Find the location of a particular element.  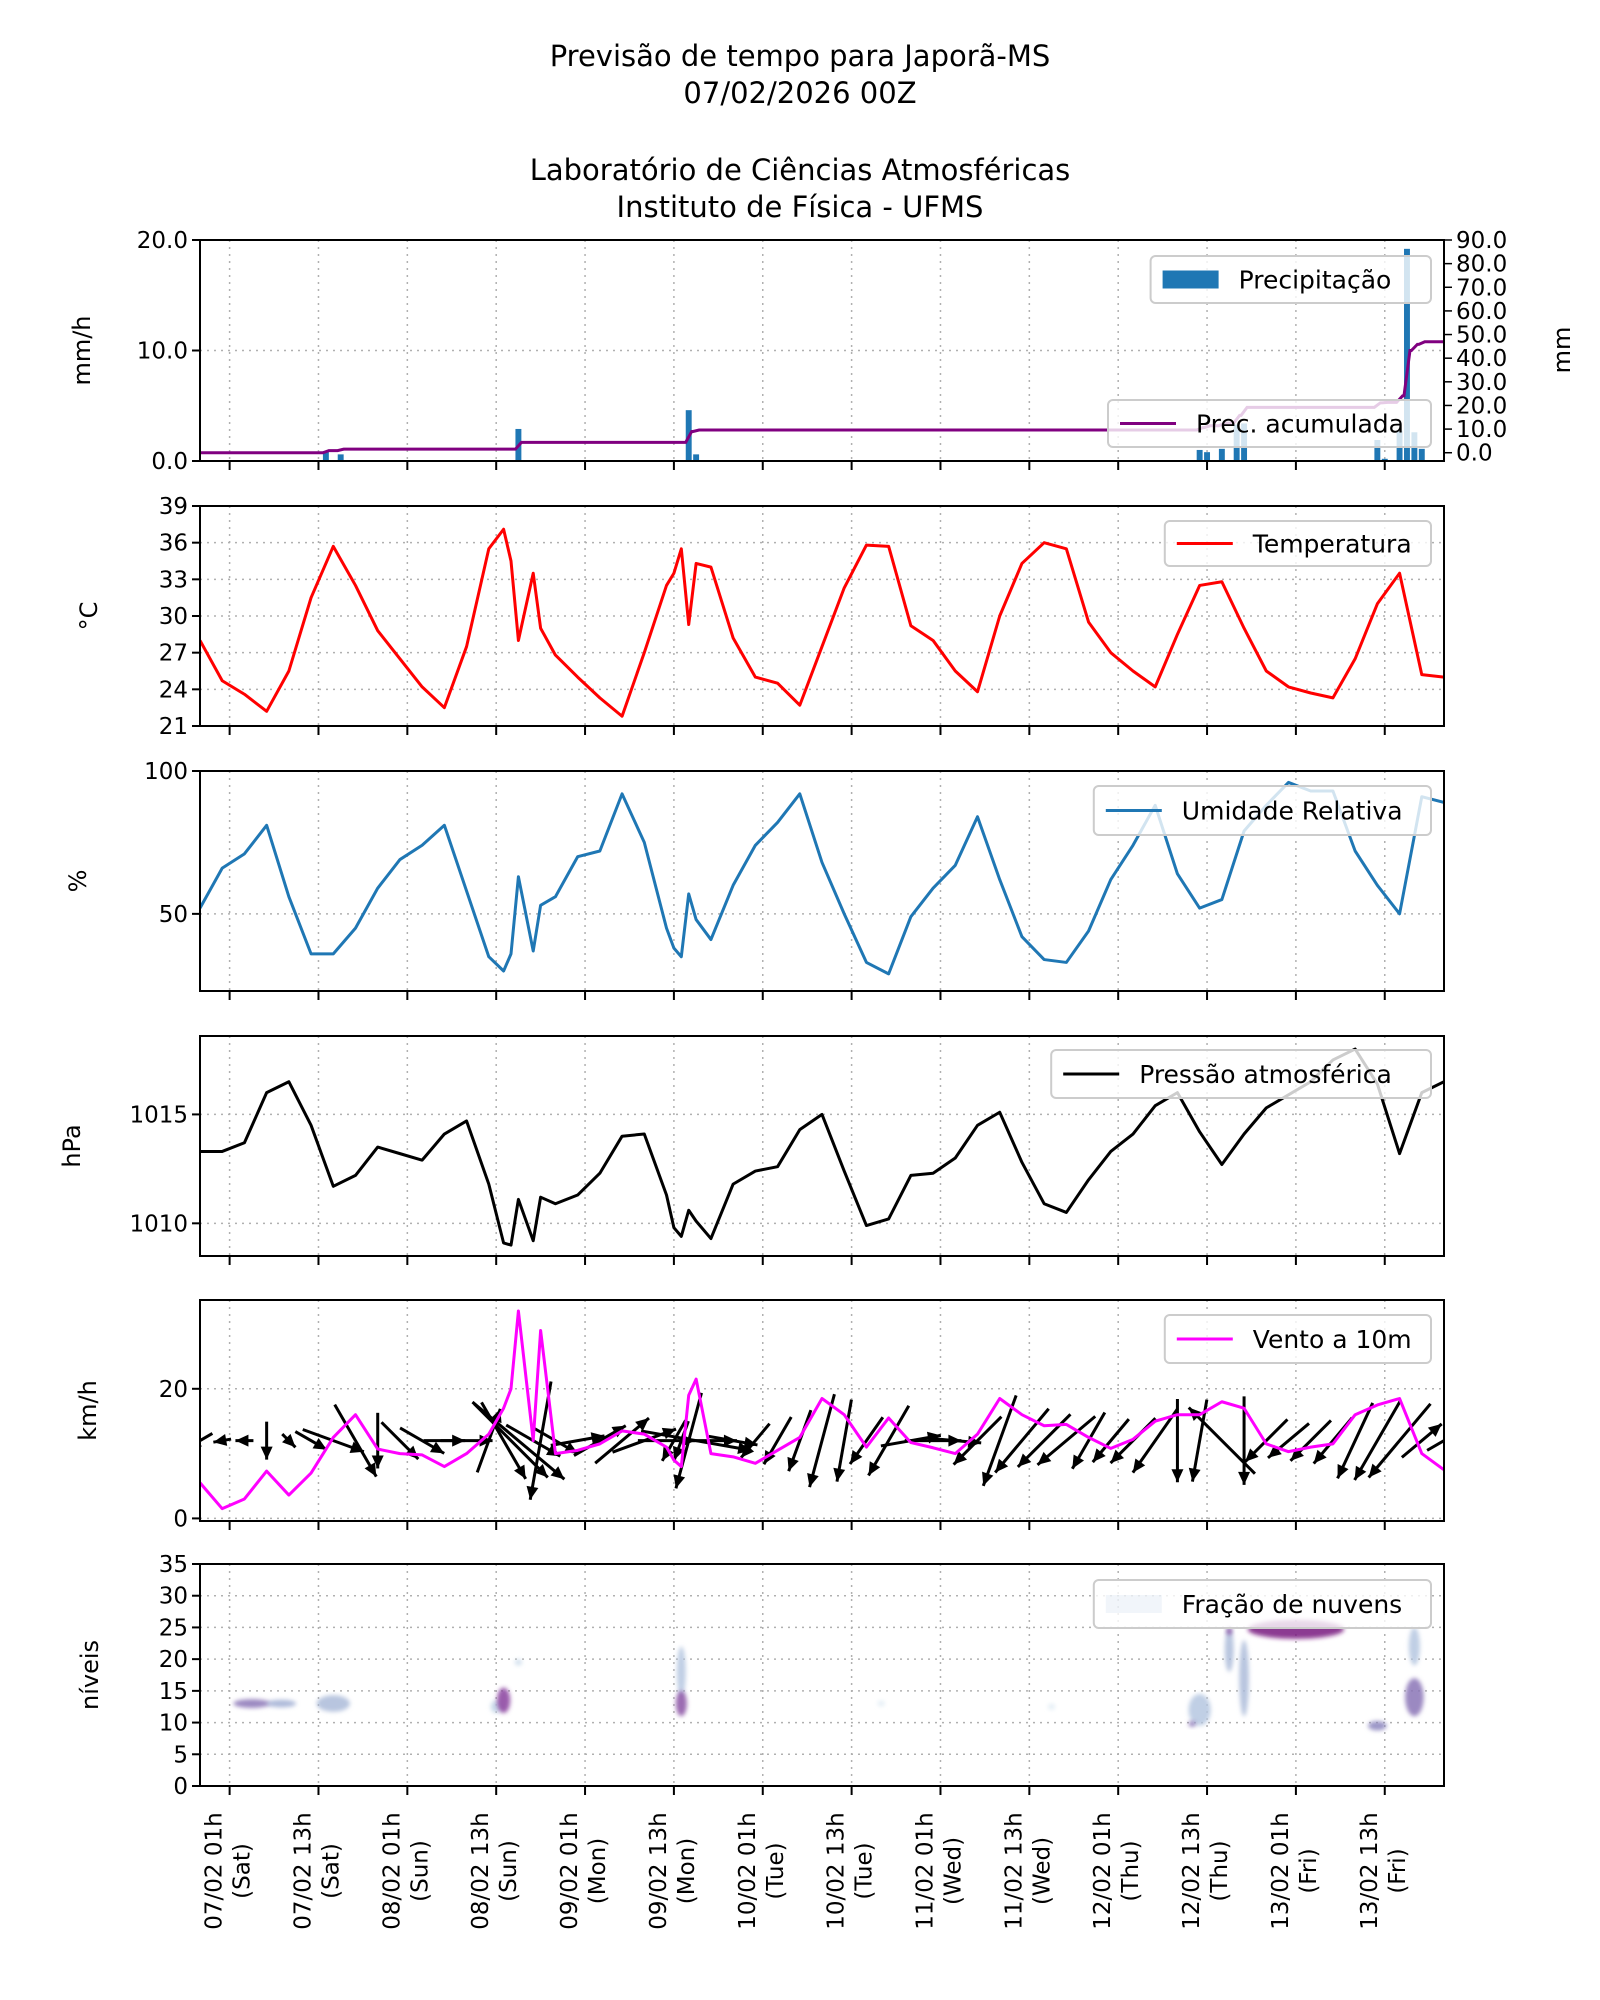

y-tick-label: 50 is located at coordinates (173, 915).